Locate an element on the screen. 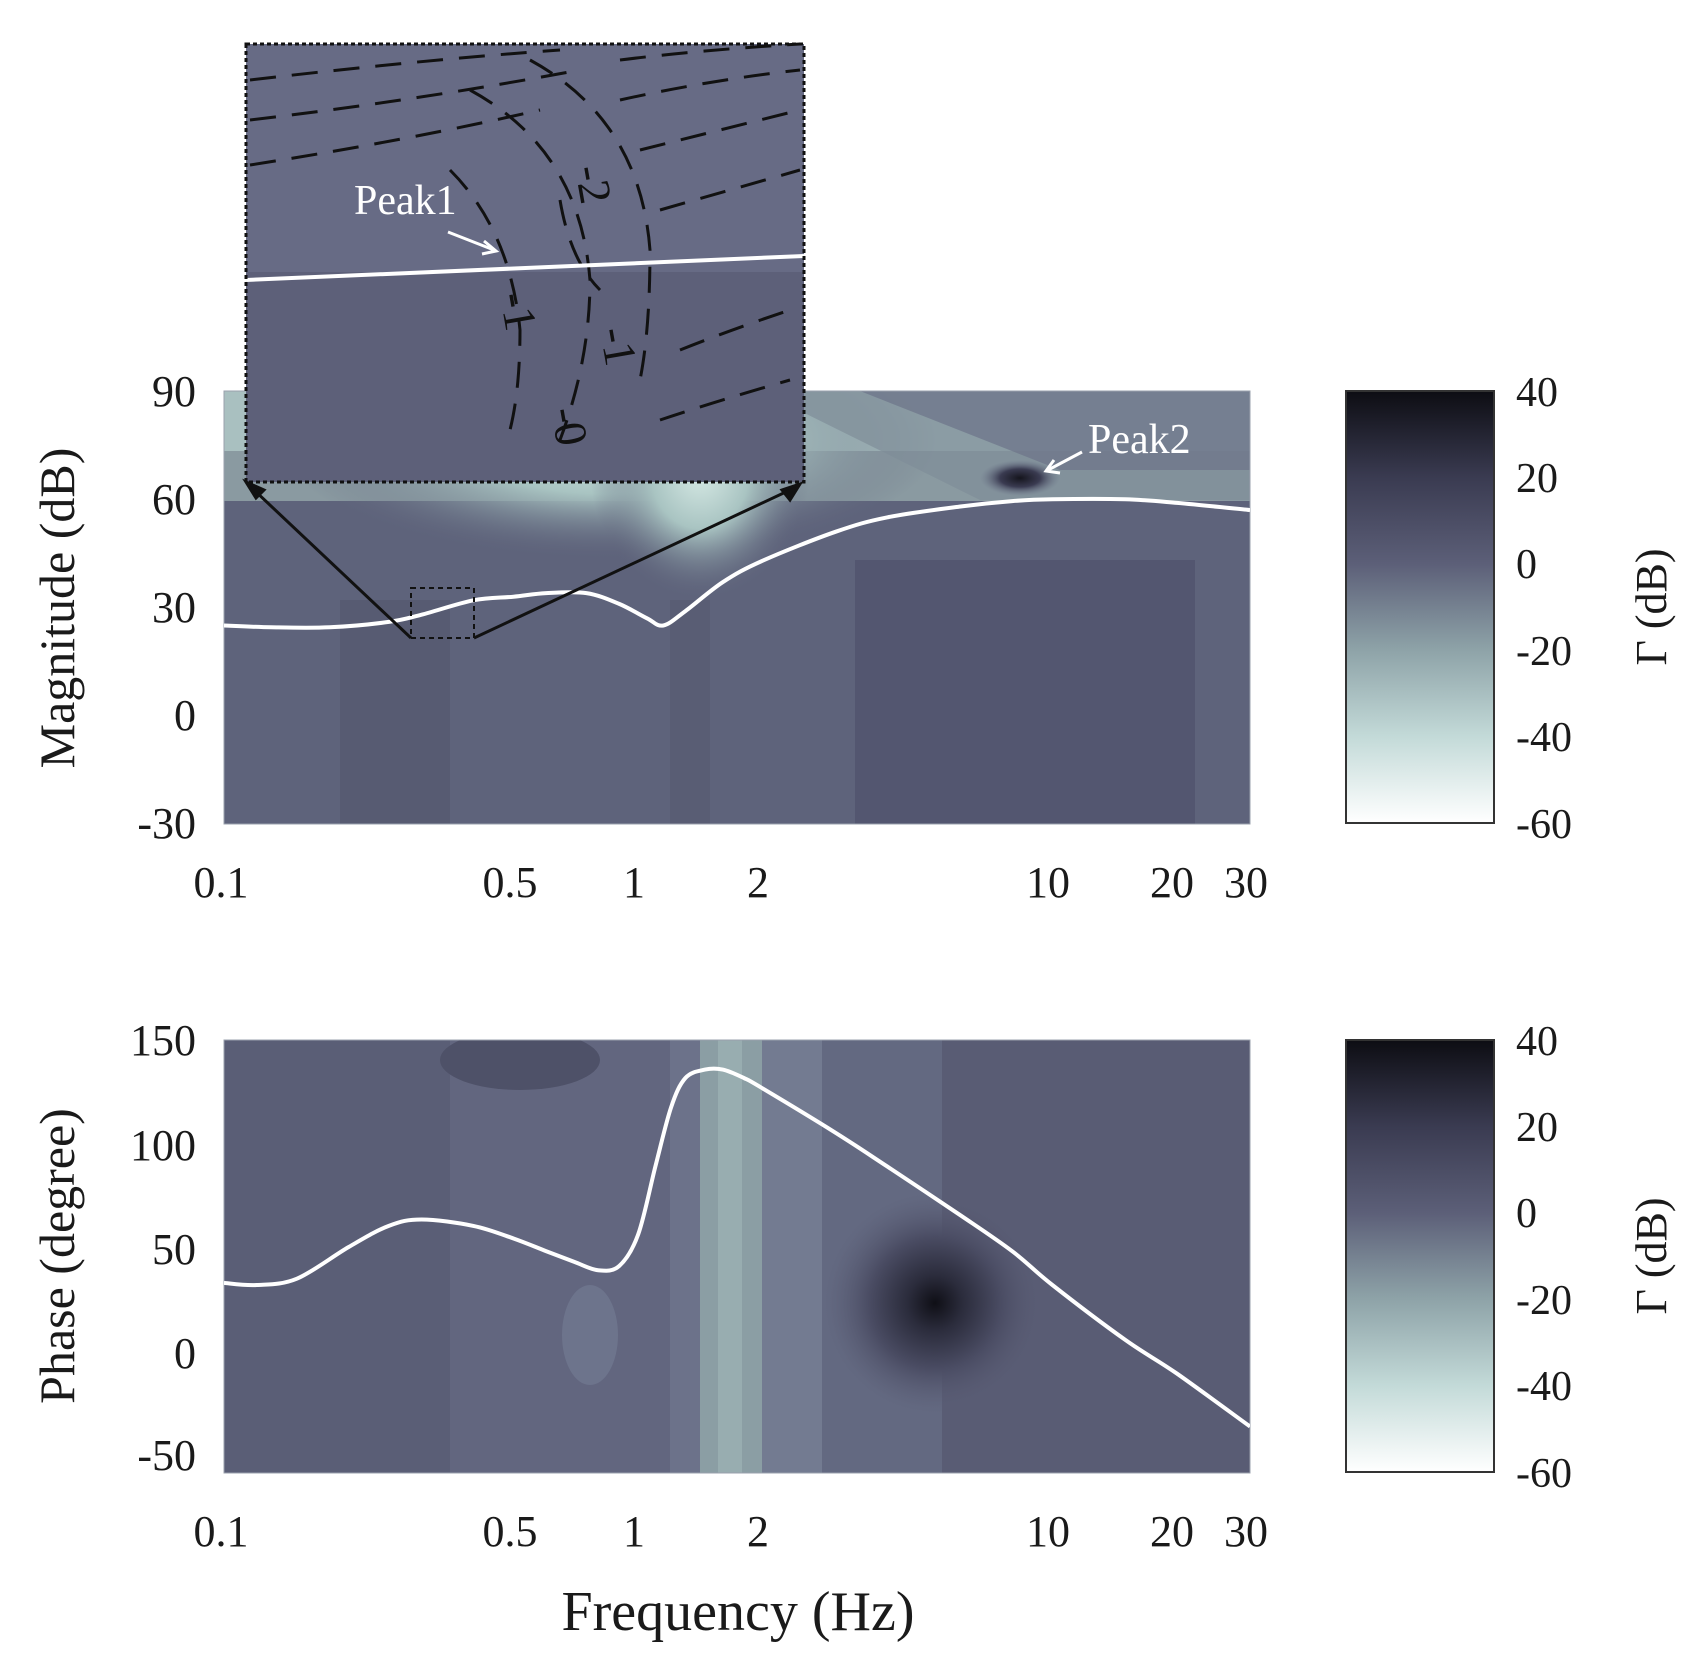  magnitude-x-ticks: 0.1 0.5 1 2 10 20 30 is located at coordinates (731, 882).